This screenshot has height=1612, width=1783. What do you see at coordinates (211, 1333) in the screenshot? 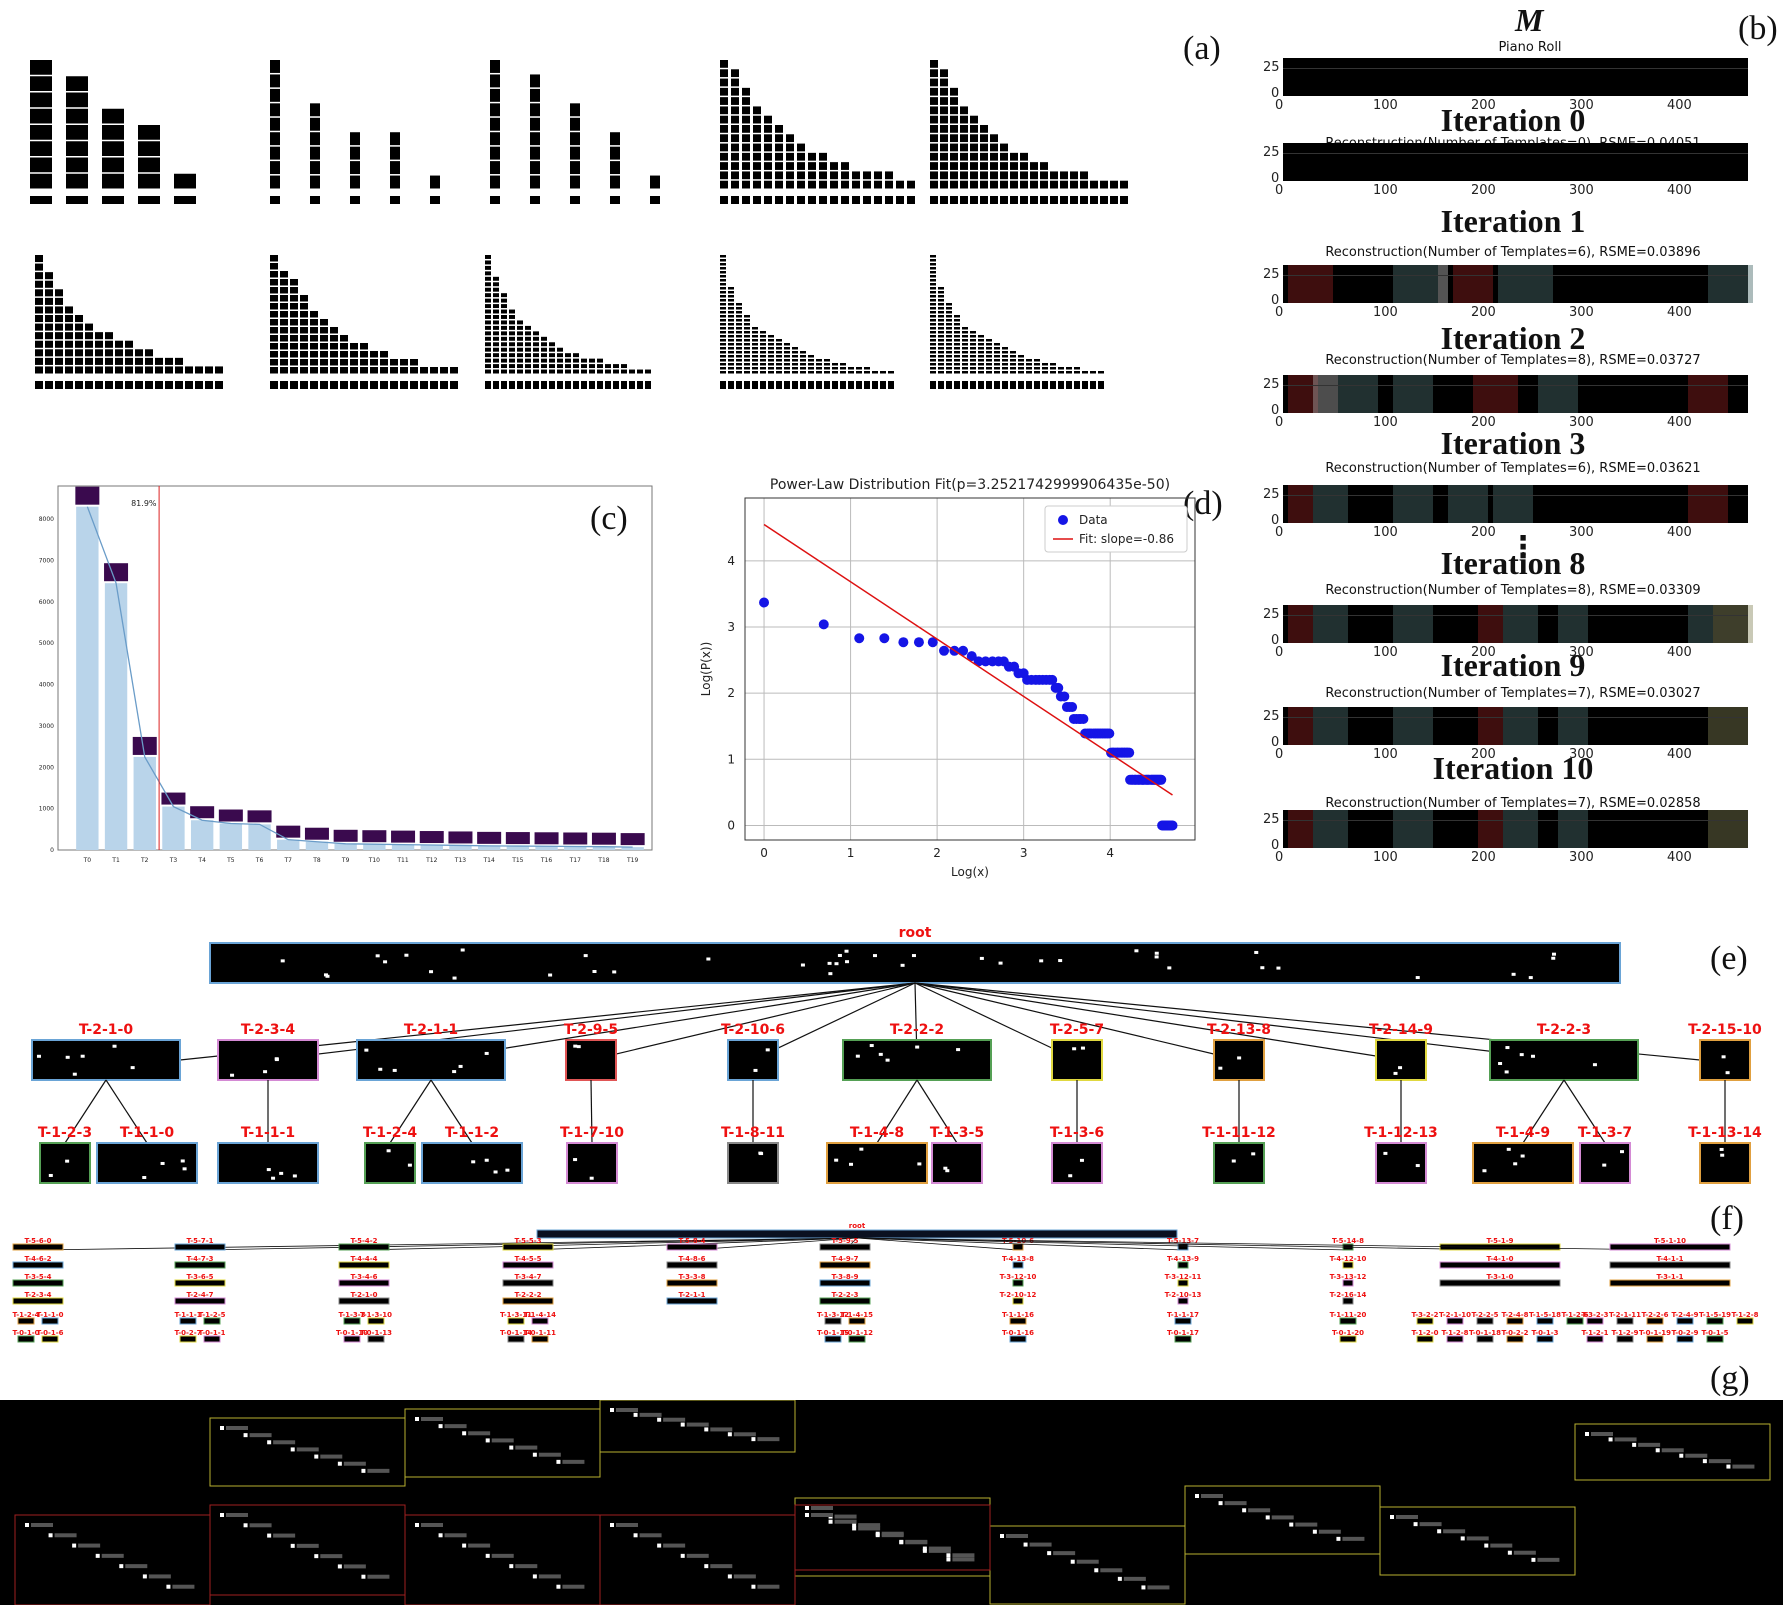
I see `tree-f-node-label: T-0-1-1` at bounding box center [211, 1333].